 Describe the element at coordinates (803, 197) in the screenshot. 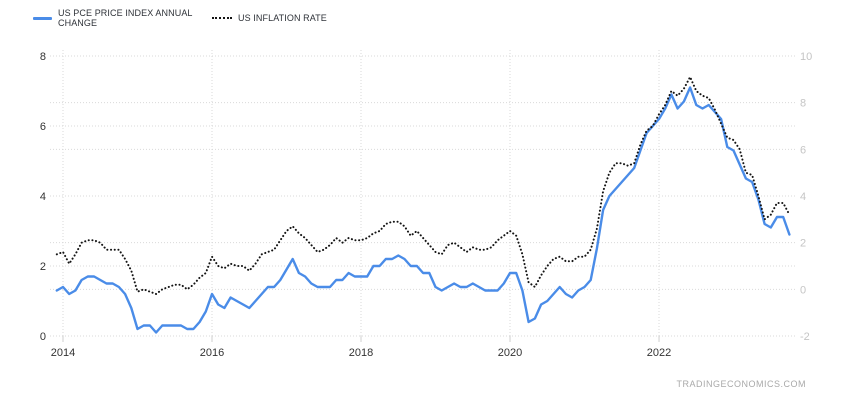

I see `right-axis-tick-label: 4` at that location.